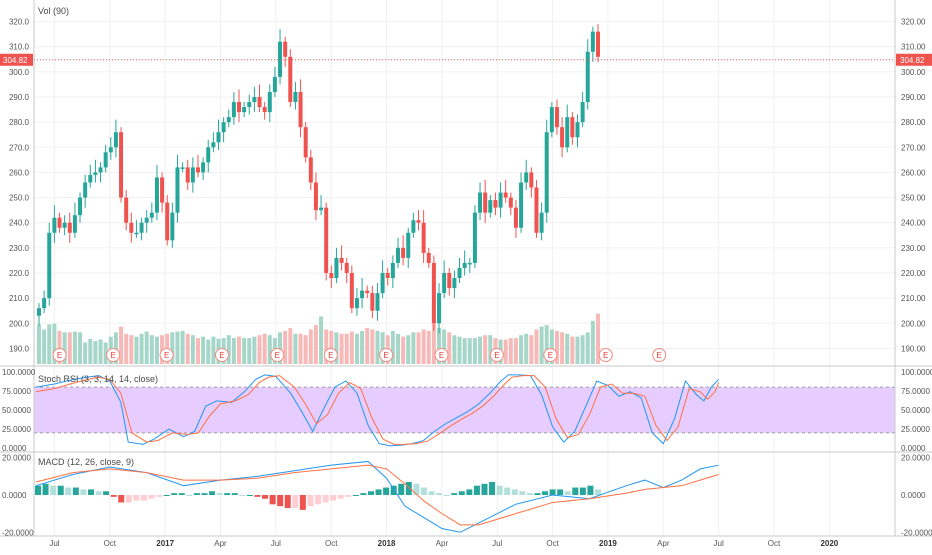 The height and width of the screenshot is (555, 932). What do you see at coordinates (53, 11) in the screenshot?
I see `volume-indicator-label: Vol (90)` at bounding box center [53, 11].